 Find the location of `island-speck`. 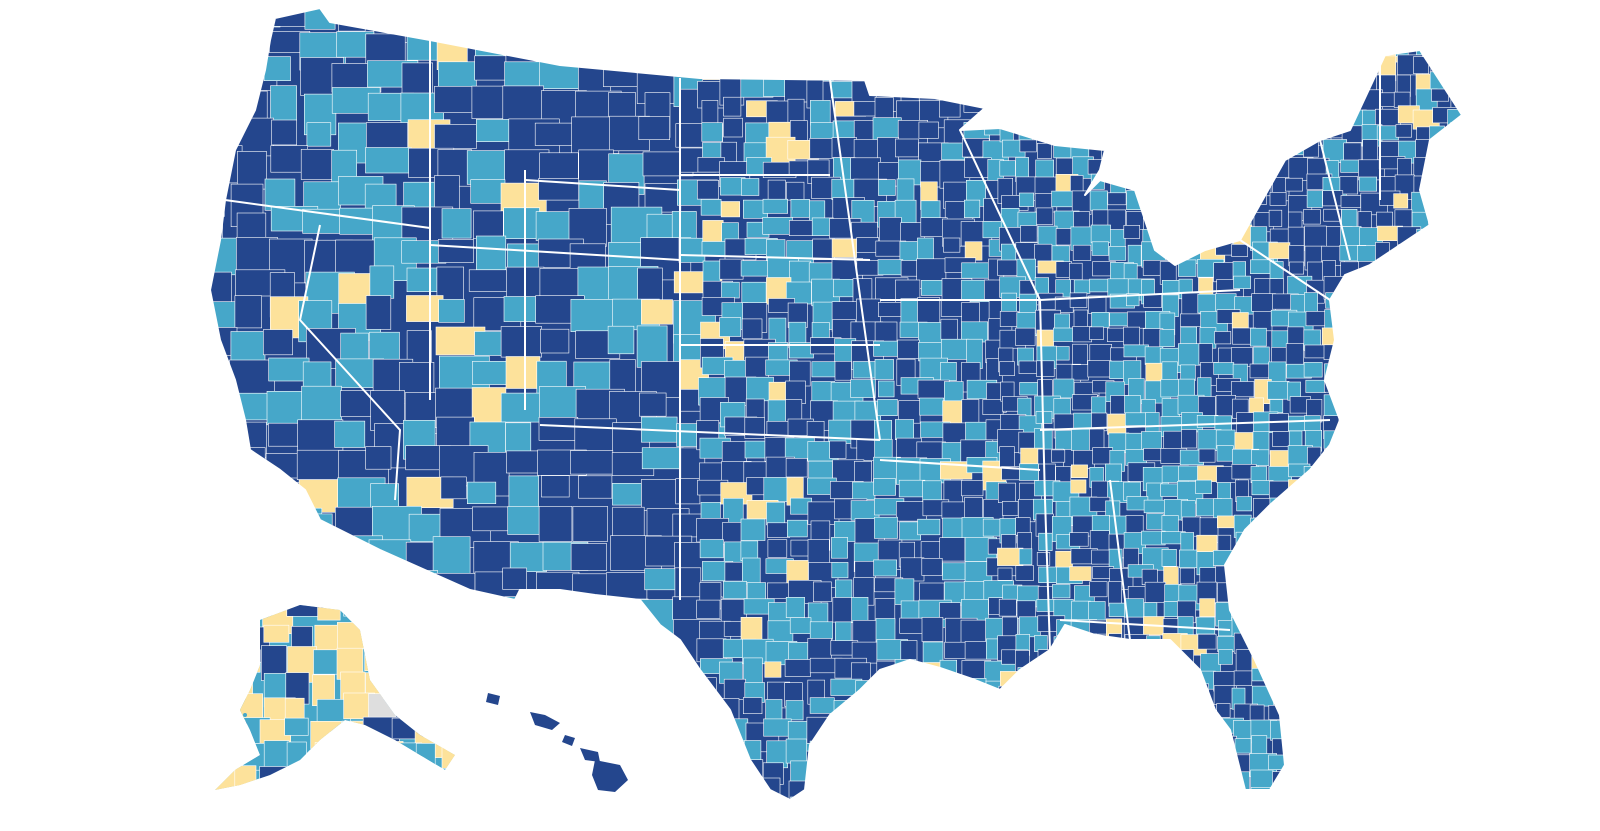

island-speck is located at coordinates (160, 780).